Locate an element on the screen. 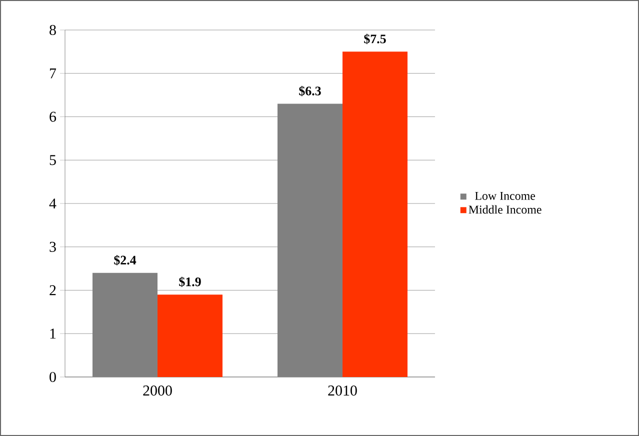  y-tick-label: 1 is located at coordinates (53, 333).